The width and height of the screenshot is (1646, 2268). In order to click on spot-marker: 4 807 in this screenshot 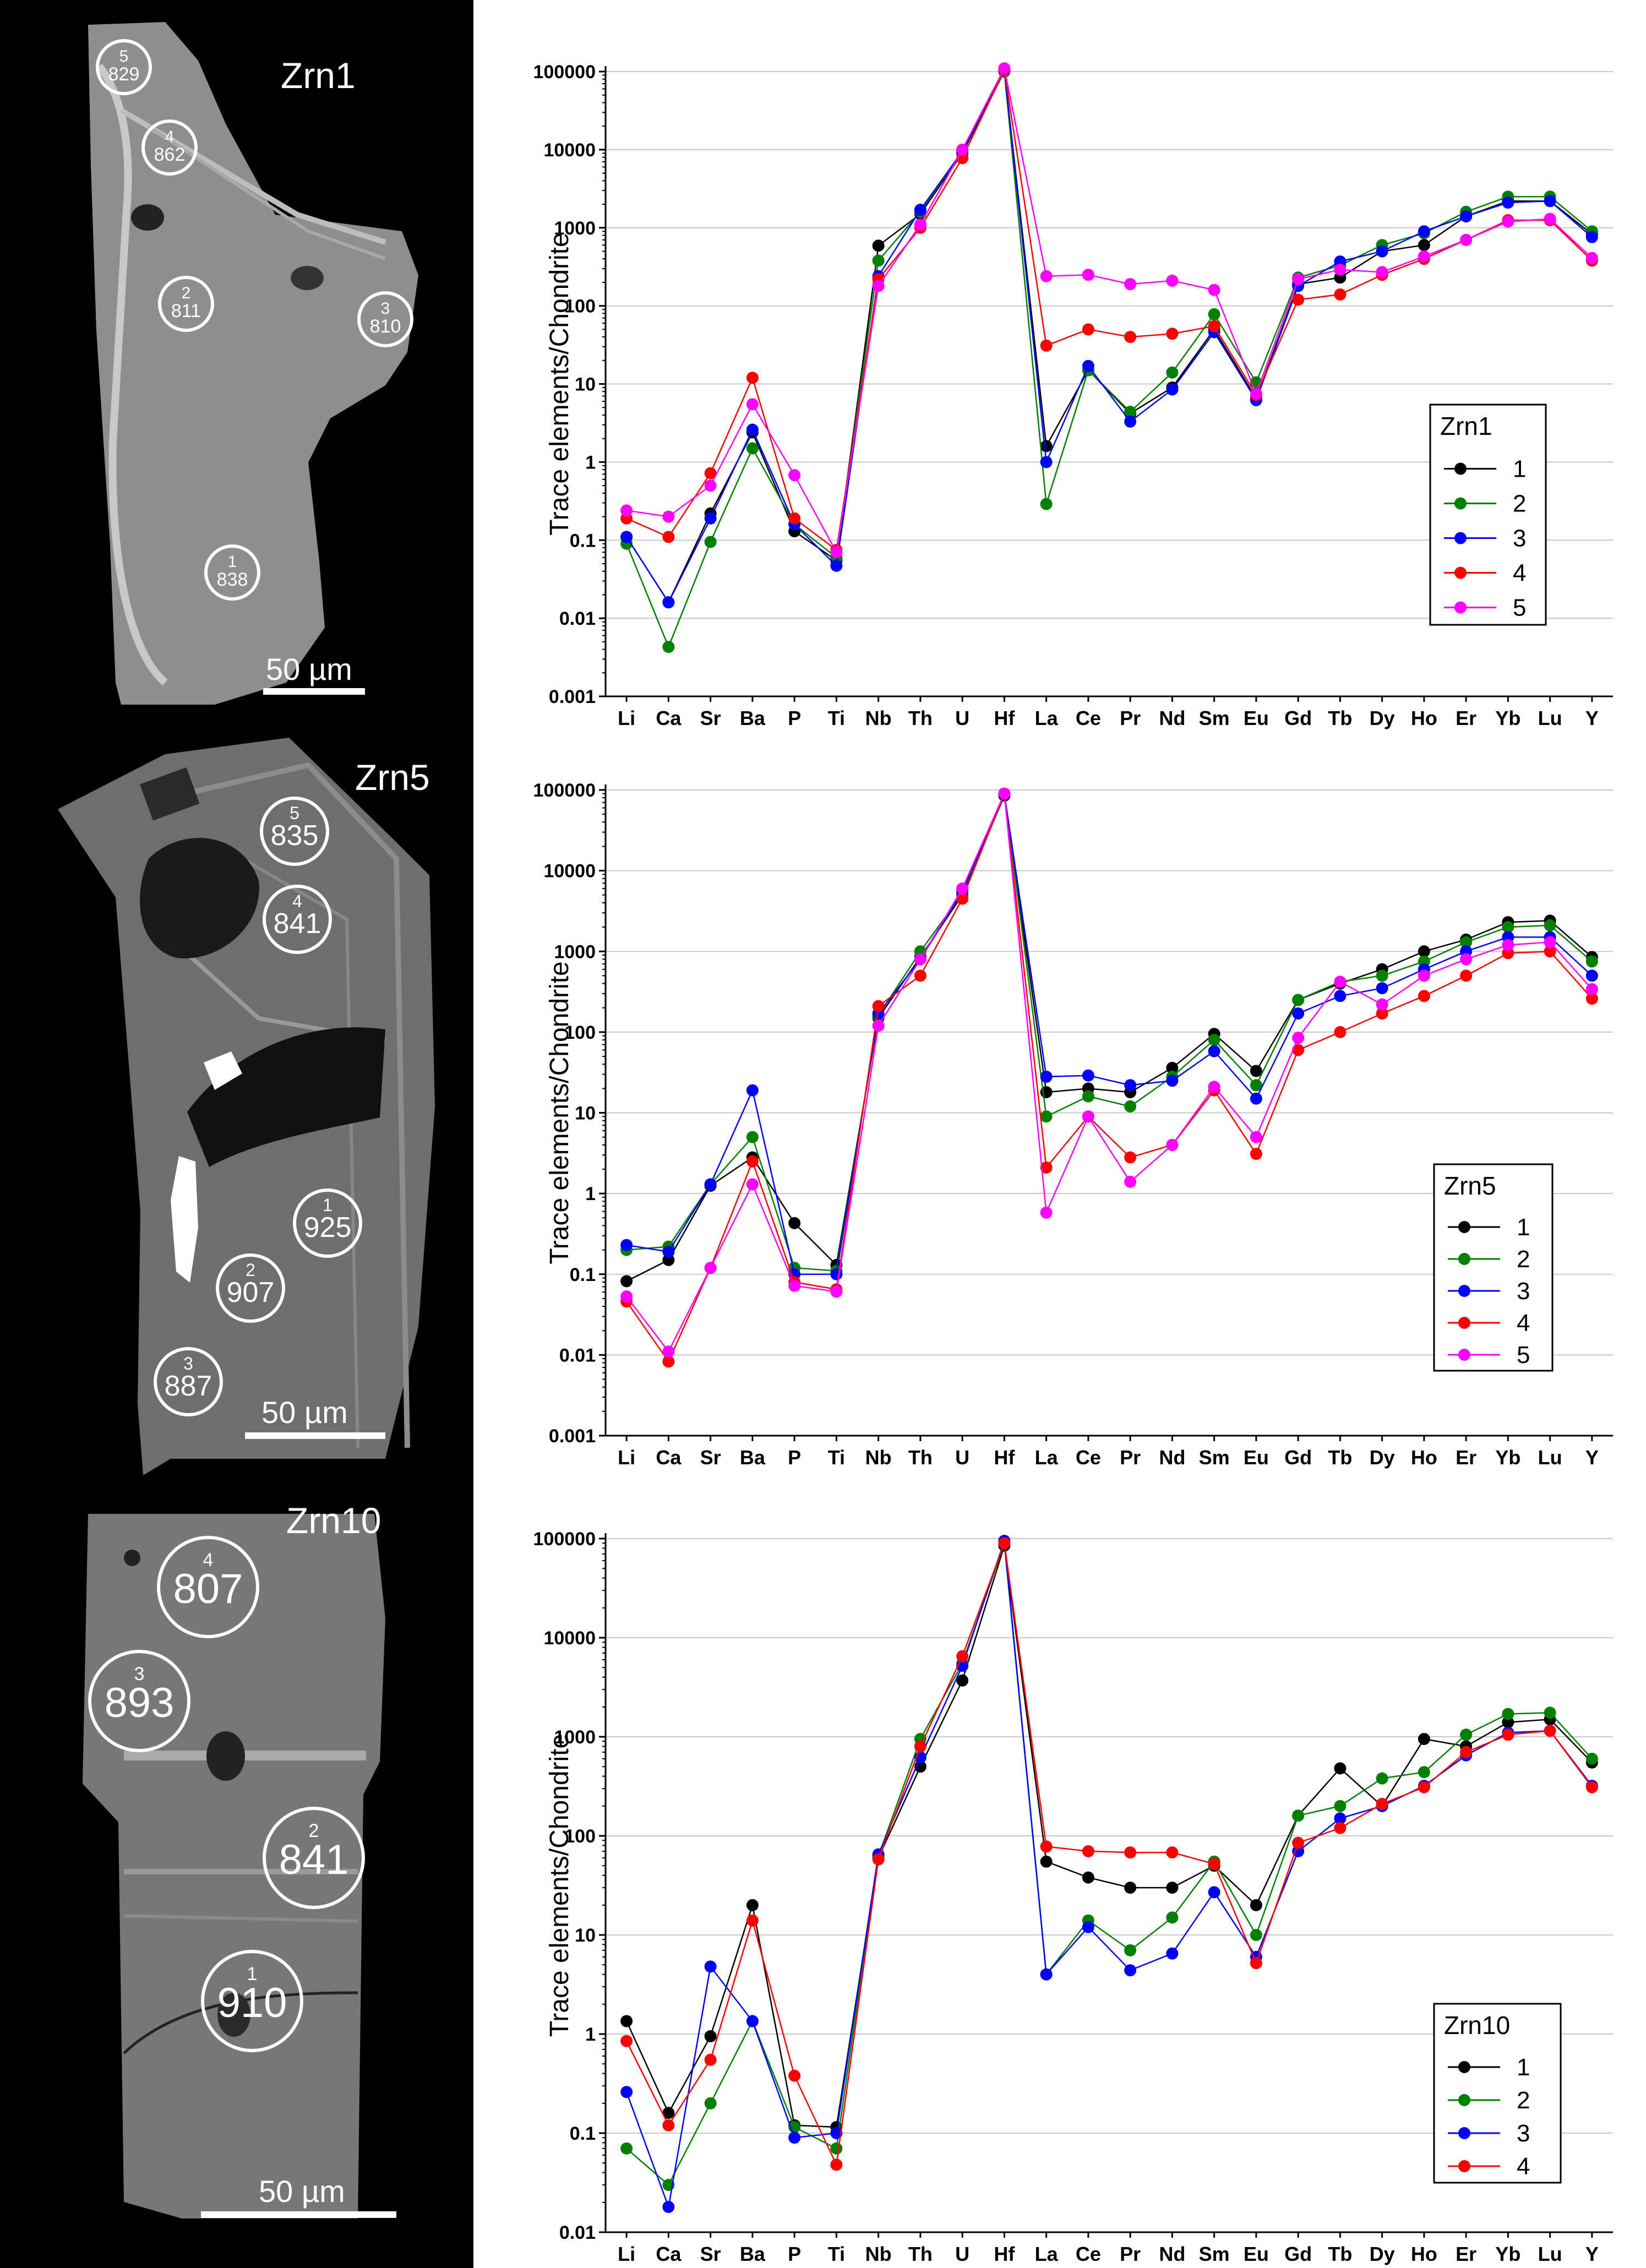, I will do `click(208, 1587)`.